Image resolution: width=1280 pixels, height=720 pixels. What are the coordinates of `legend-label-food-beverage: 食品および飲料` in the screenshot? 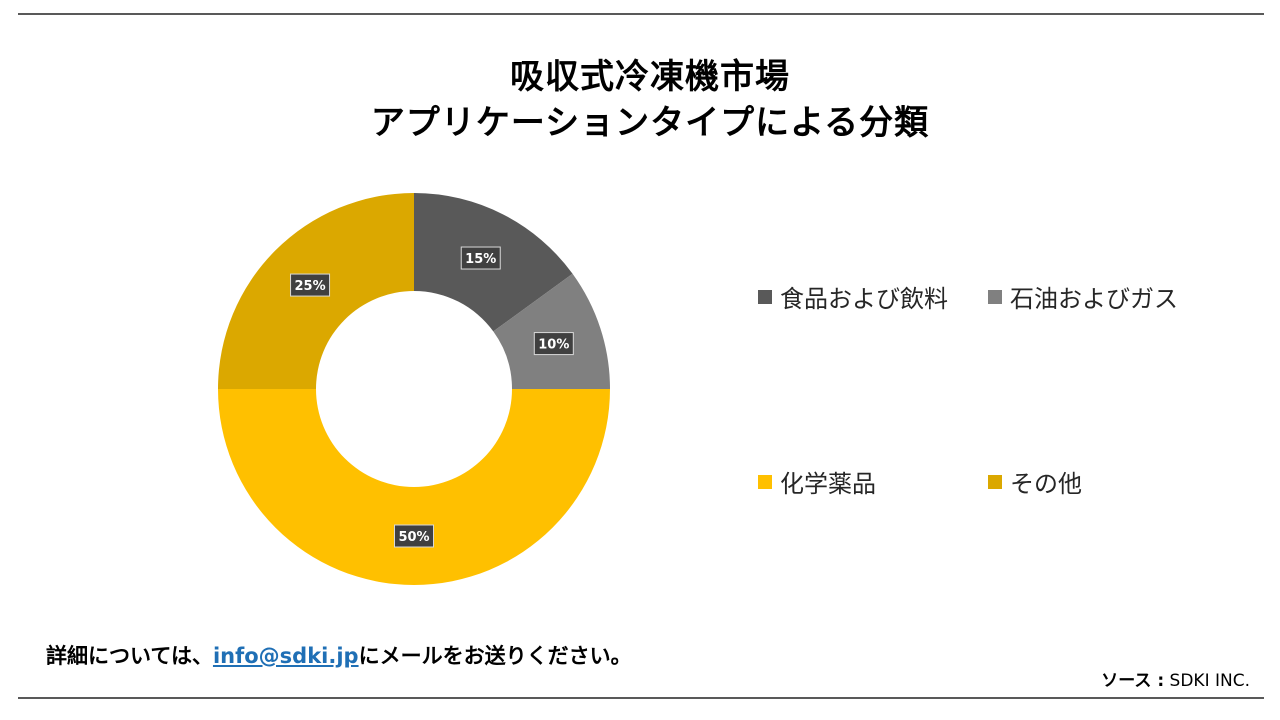 It's located at (864, 299).